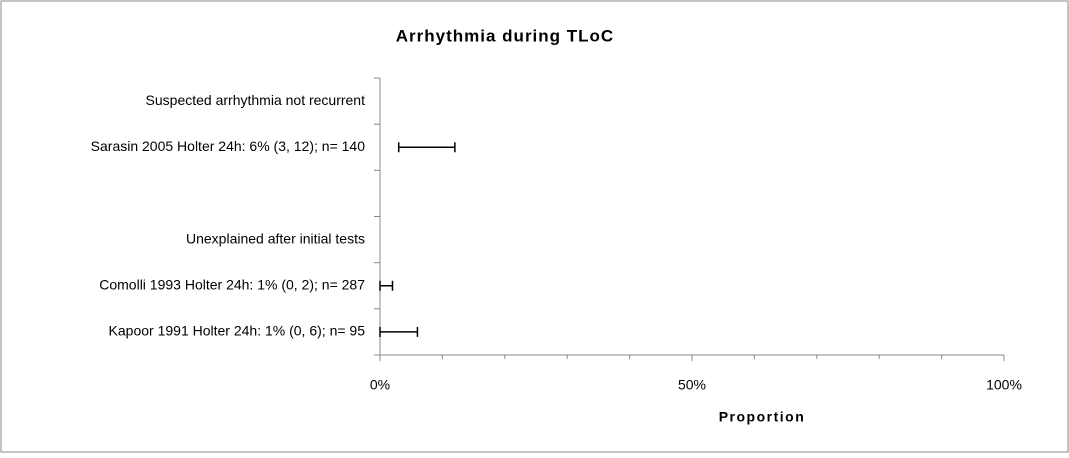 The height and width of the screenshot is (458, 1069). I want to click on x-tick-label: 0%, so click(380, 385).